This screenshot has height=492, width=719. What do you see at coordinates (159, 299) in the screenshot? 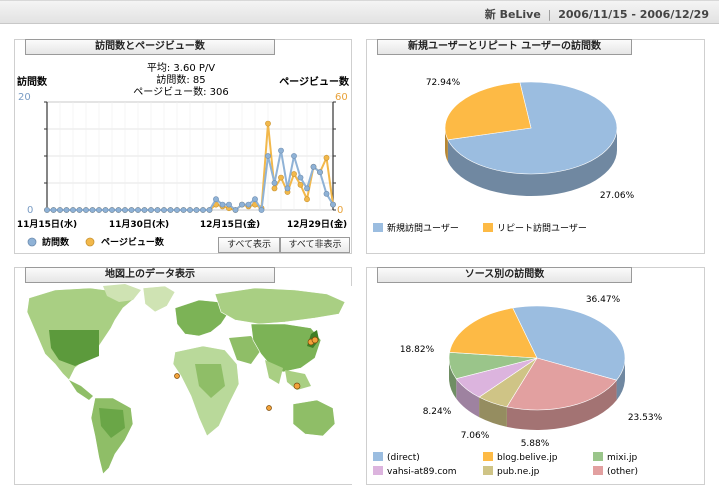
I see `region-greenland` at bounding box center [159, 299].